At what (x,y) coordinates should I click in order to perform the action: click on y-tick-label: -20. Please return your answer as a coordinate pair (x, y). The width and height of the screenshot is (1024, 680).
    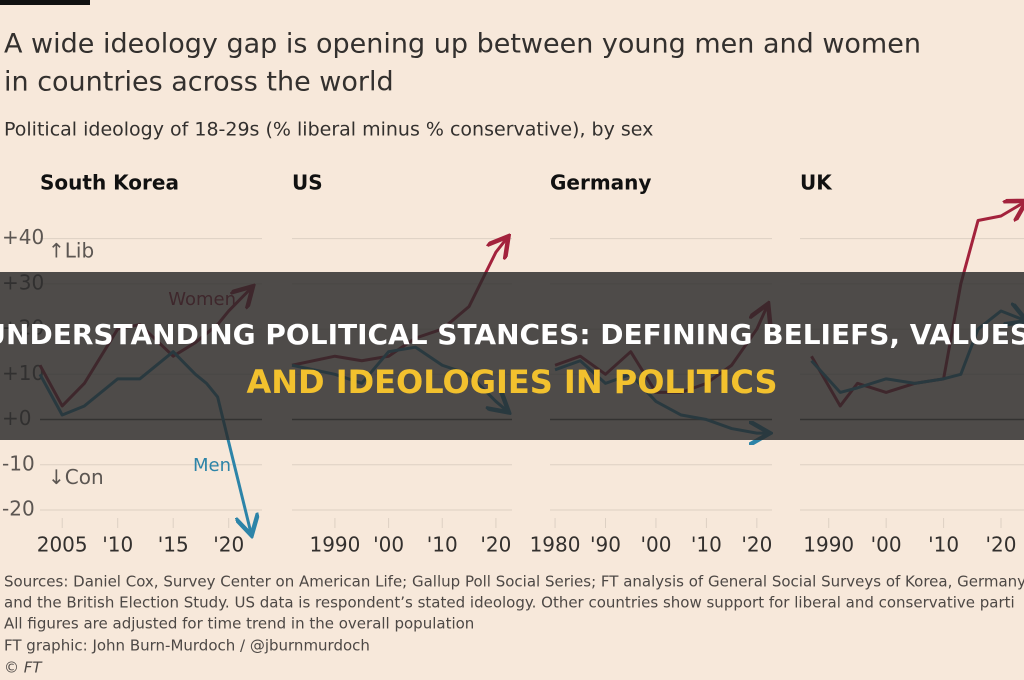
    Looking at the image, I should click on (18, 509).